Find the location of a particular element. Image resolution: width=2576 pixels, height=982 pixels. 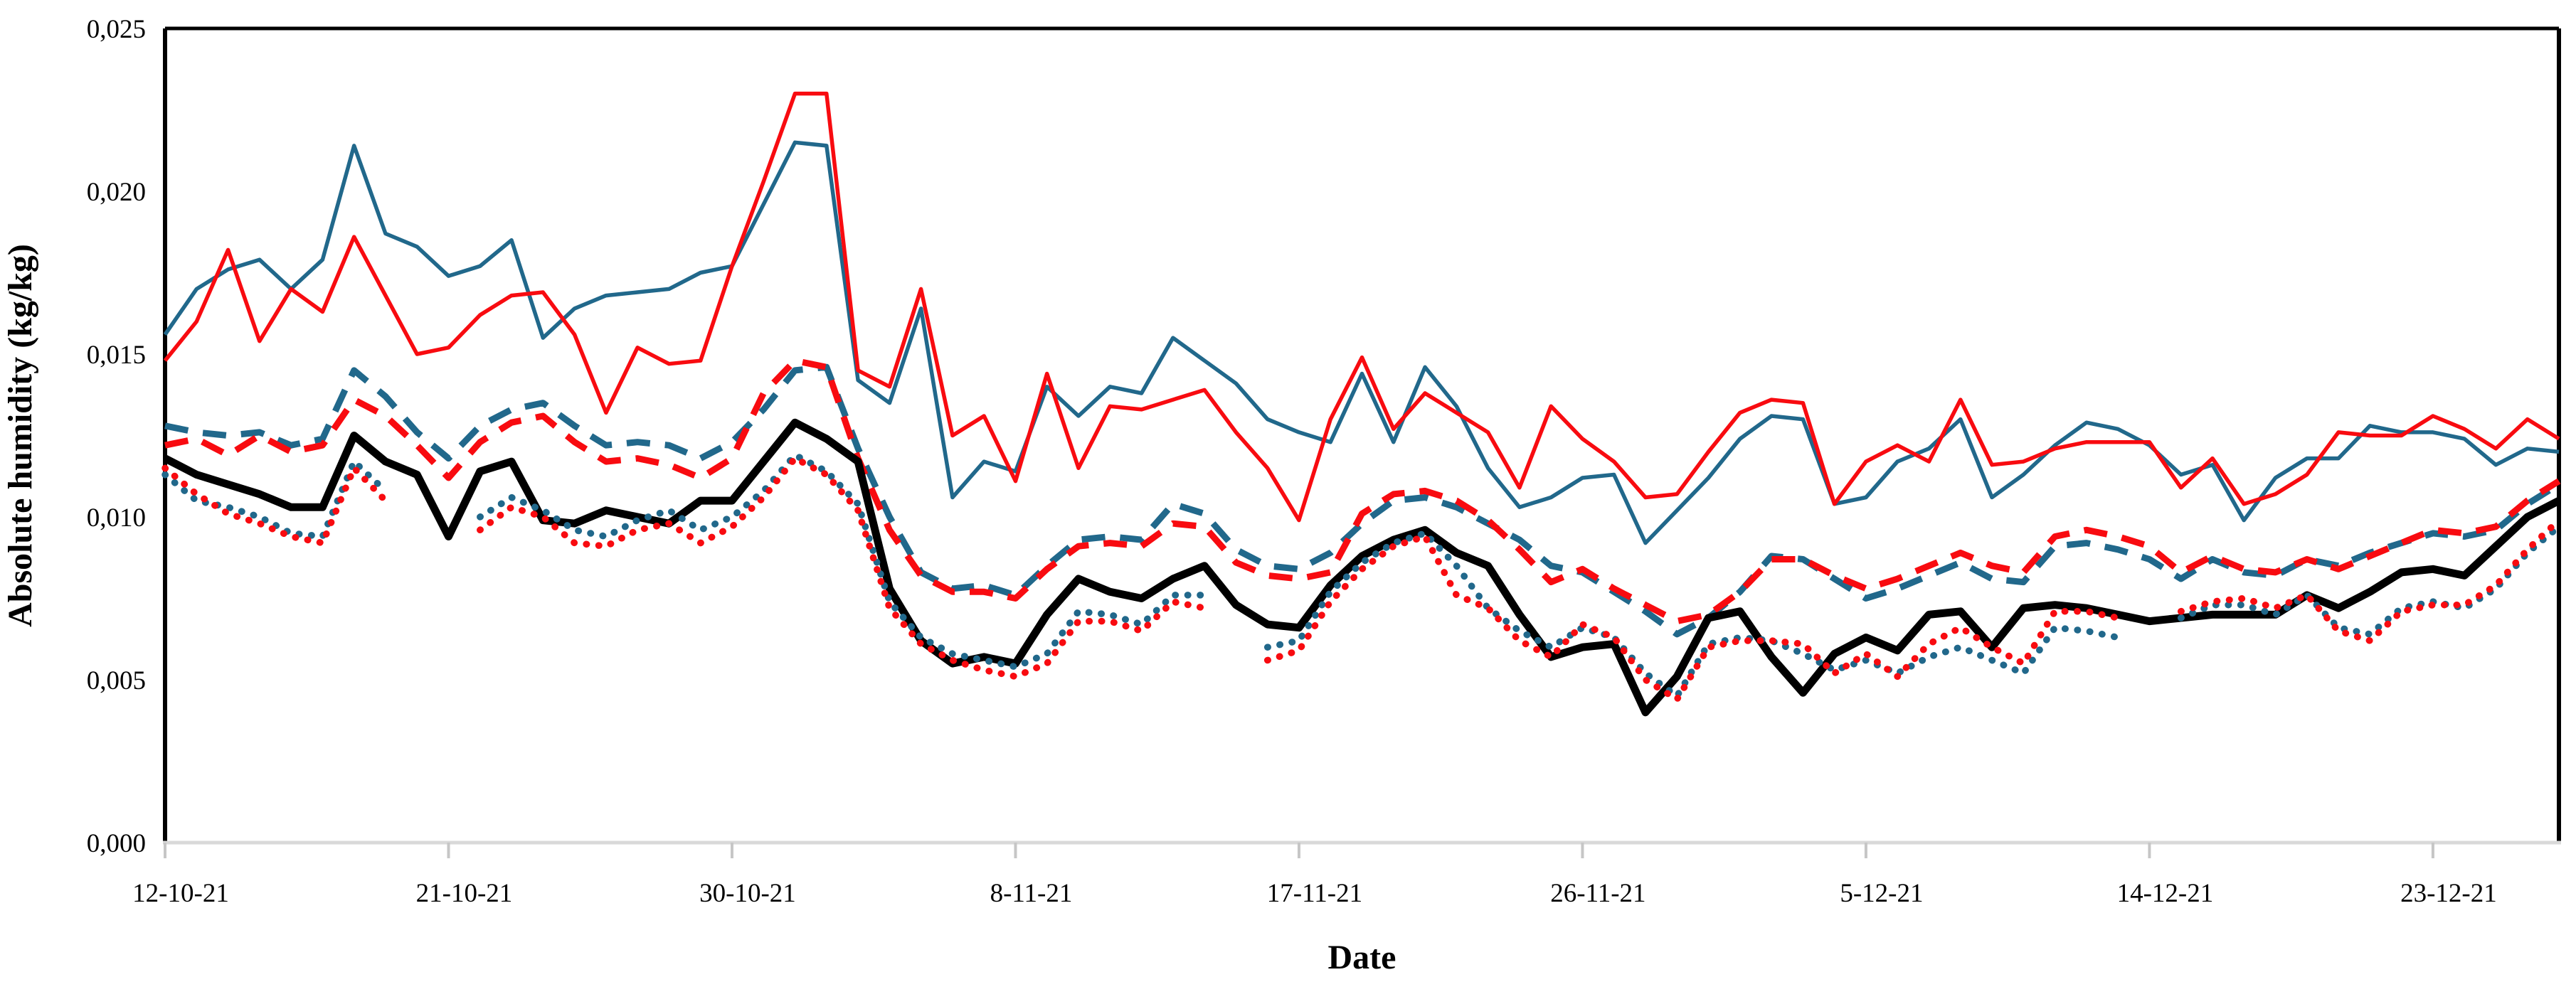

x-tick-label: 17-11-21 is located at coordinates (1314, 894).